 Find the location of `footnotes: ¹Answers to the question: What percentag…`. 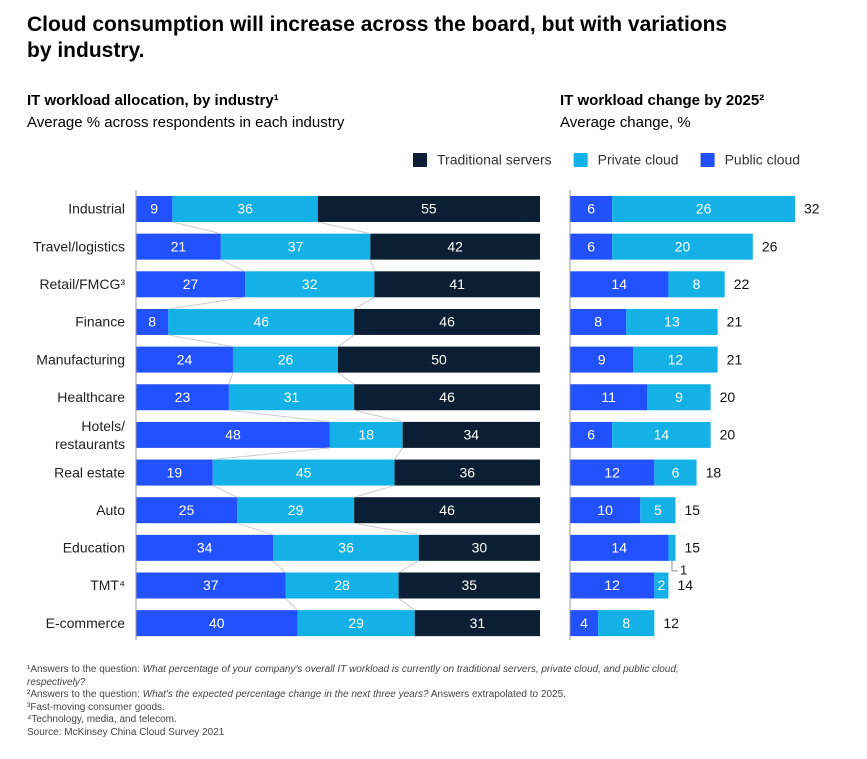

footnotes: ¹Answers to the question: What percentag… is located at coordinates (377, 702).